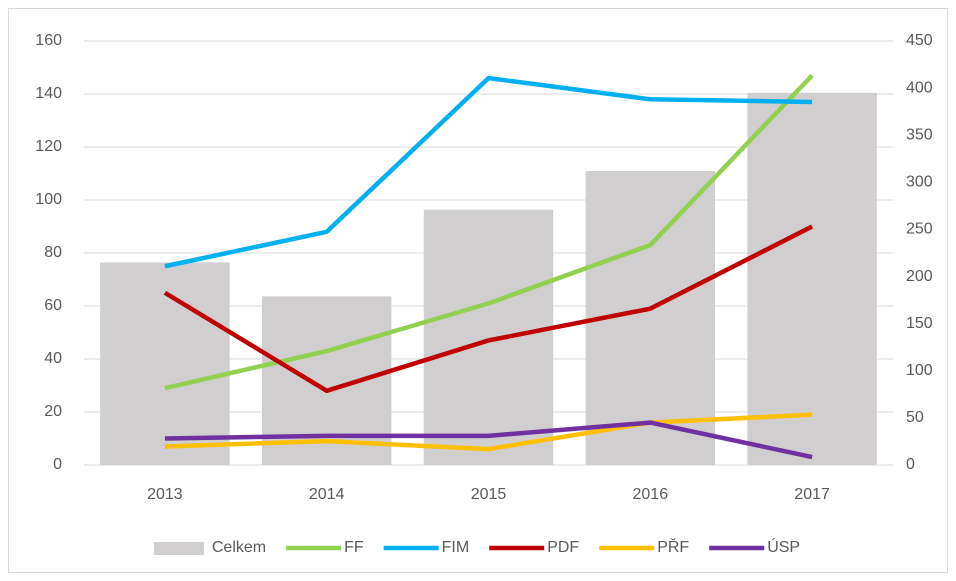  Describe the element at coordinates (919, 182) in the screenshot. I see `y2-tick-label: 300` at that location.